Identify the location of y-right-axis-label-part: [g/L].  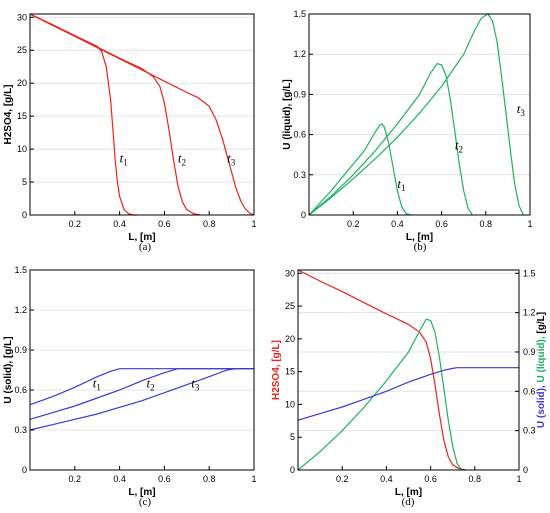
(541, 323).